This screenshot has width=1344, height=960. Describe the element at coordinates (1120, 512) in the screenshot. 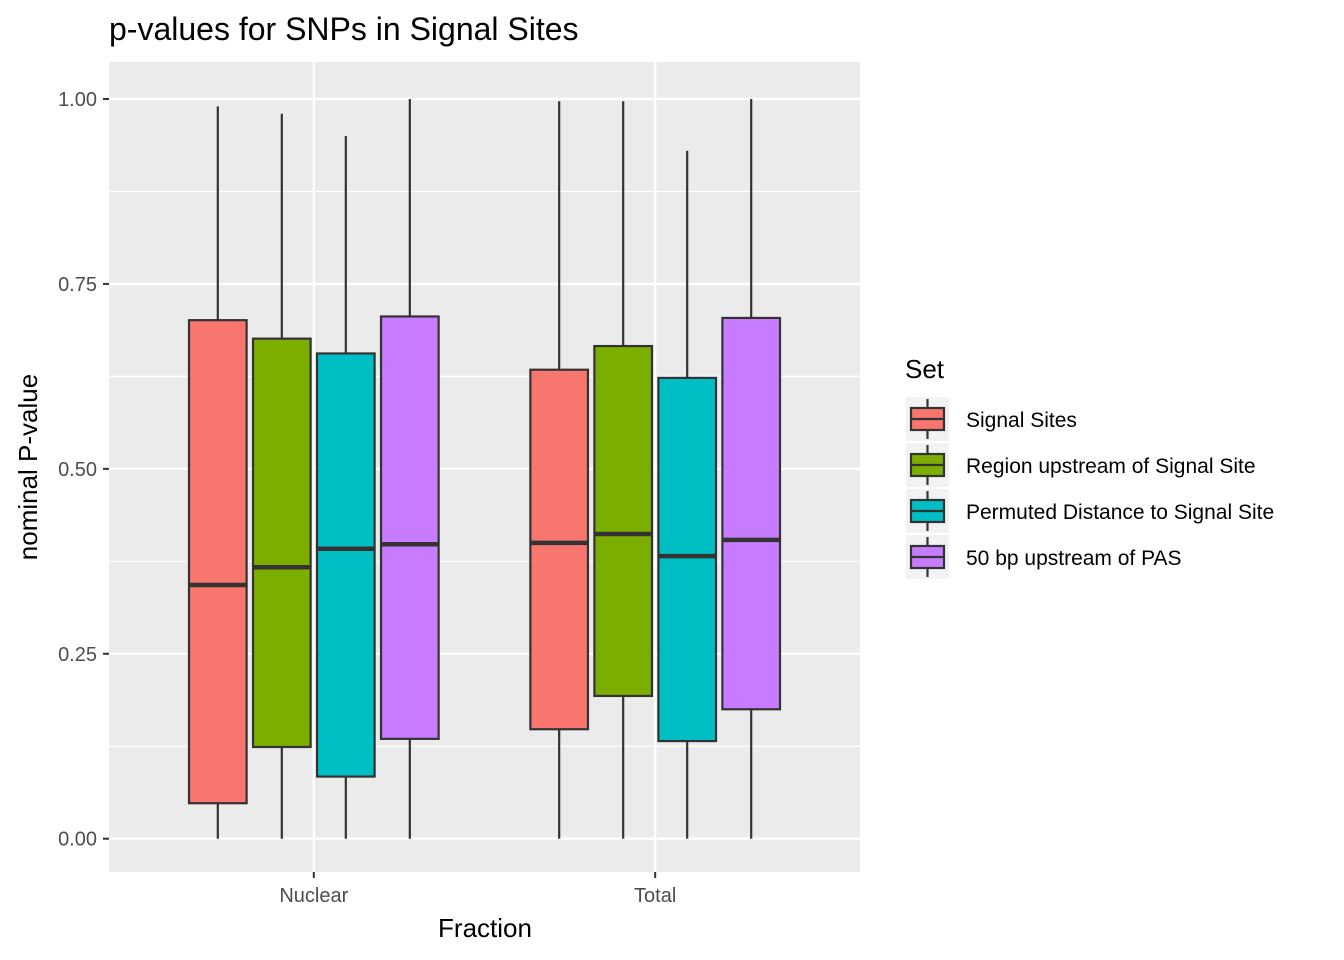

I see `legend-label: Permuted Distance to Signal Site` at that location.